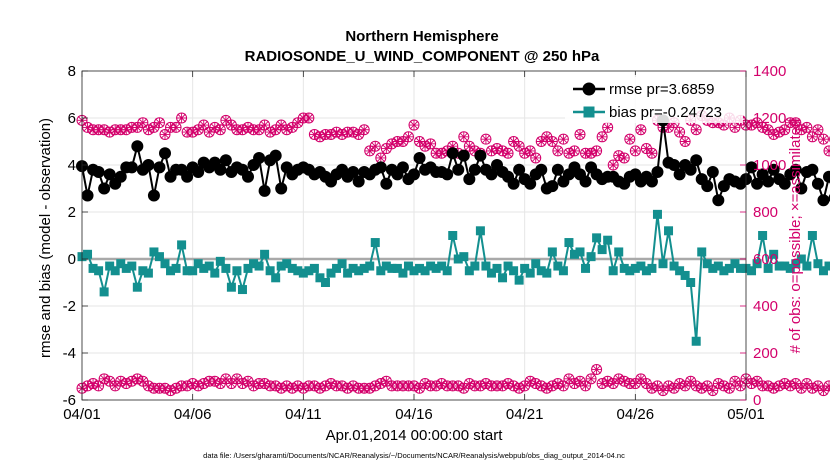  Describe the element at coordinates (82, 414) in the screenshot. I see `x-tick-label: 04/01` at that location.